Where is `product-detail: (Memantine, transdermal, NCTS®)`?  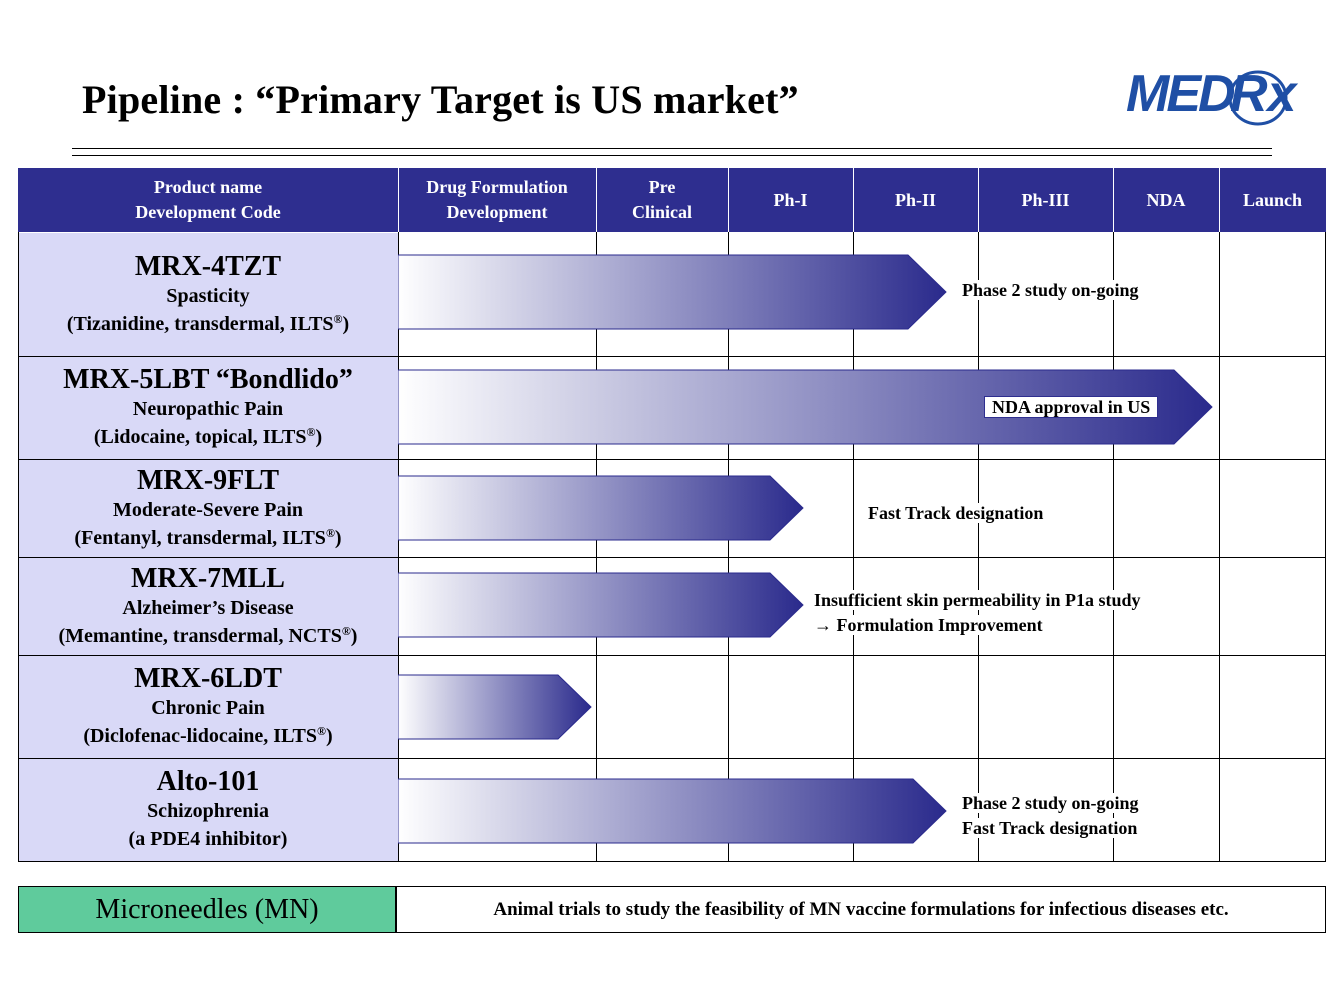
product-detail: (Memantine, transdermal, NCTS®) is located at coordinates (208, 635).